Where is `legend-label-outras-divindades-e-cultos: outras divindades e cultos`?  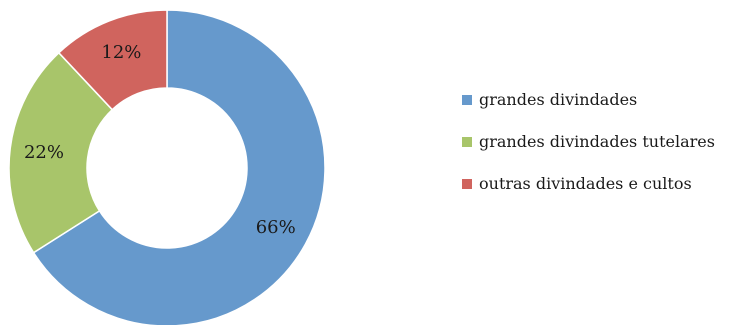
legend-label-outras-divindades-e-cultos: outras divindades e cultos is located at coordinates (585, 183).